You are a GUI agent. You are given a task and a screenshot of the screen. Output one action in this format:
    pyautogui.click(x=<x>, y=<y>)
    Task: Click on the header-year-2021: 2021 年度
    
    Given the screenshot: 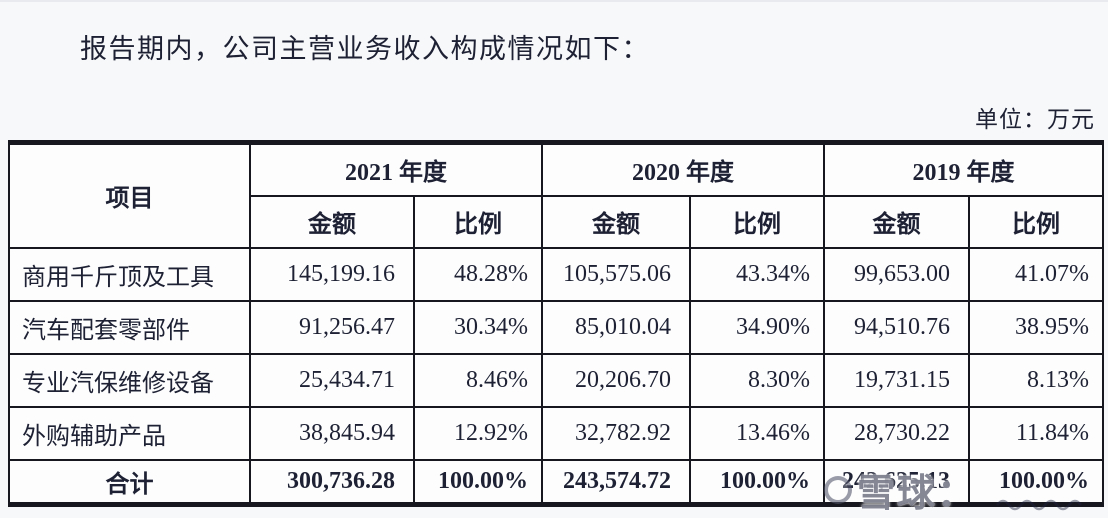 What is the action you would take?
    pyautogui.click(x=396, y=169)
    